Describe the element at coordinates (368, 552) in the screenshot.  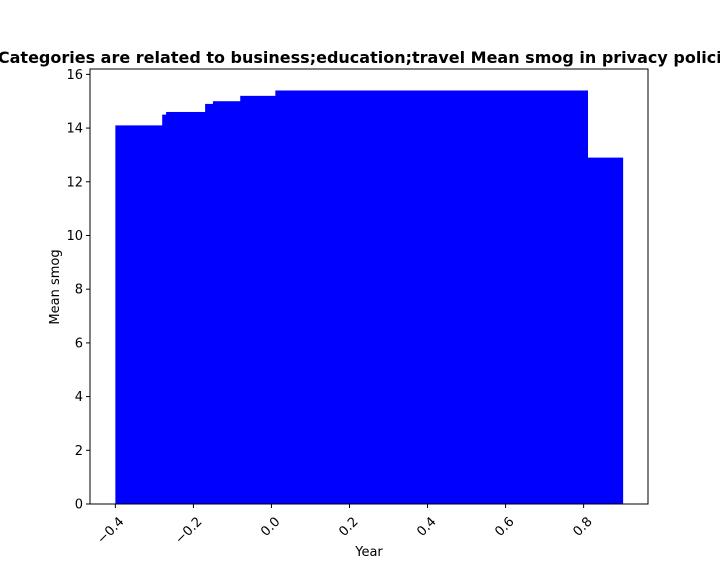
I see `x-axis-label: Year` at that location.